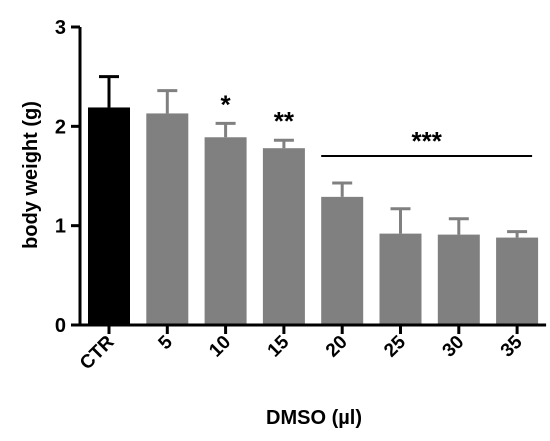  Describe the element at coordinates (31, 175) in the screenshot. I see `y-axis-label: body weight (g)` at that location.